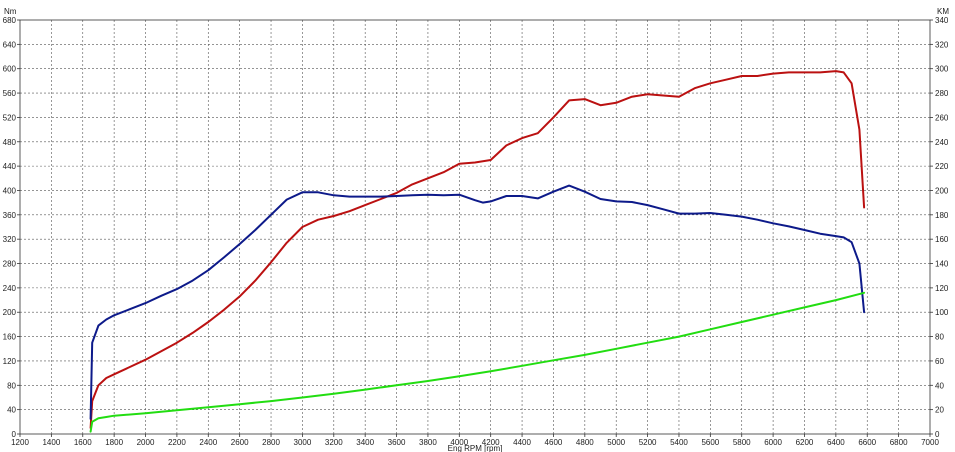 The height and width of the screenshot is (452, 955). Describe the element at coordinates (397, 442) in the screenshot. I see `x-tick-label: 3600` at that location.